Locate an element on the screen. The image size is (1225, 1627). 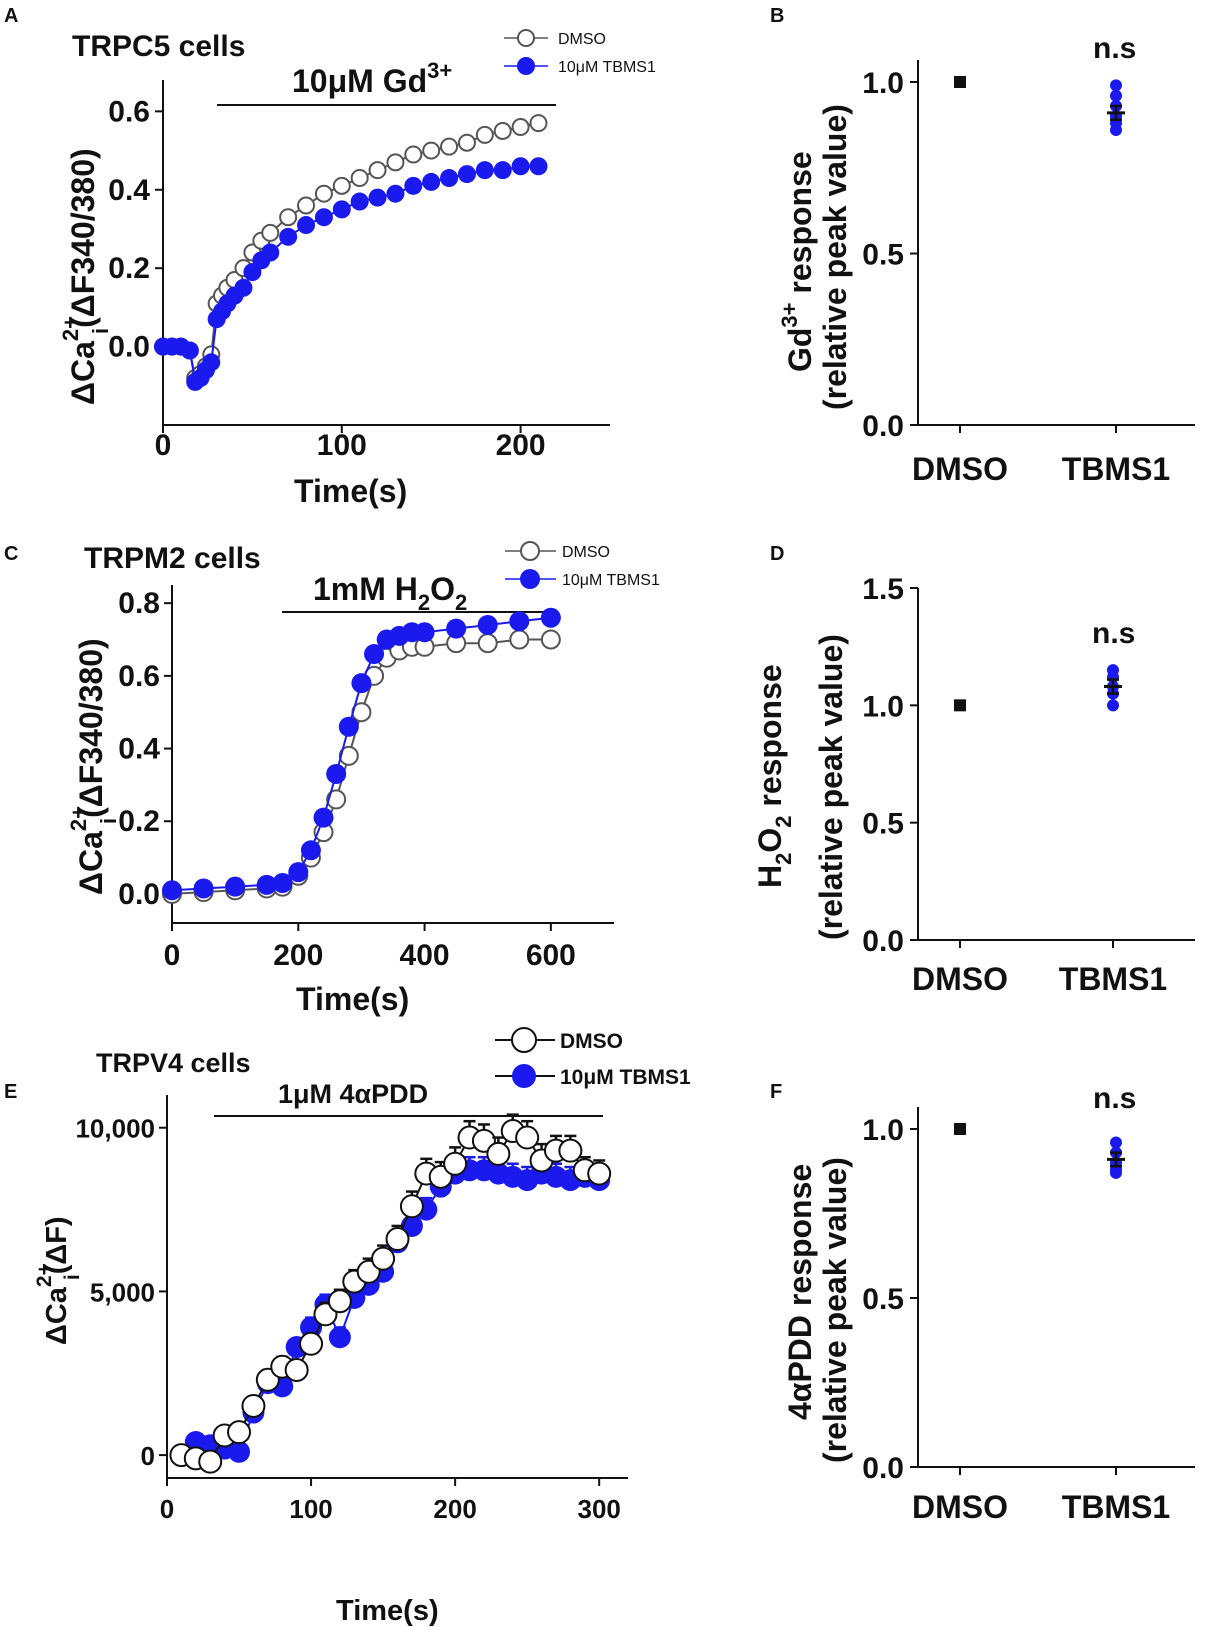
plot-e is located at coordinates (390, 1293).